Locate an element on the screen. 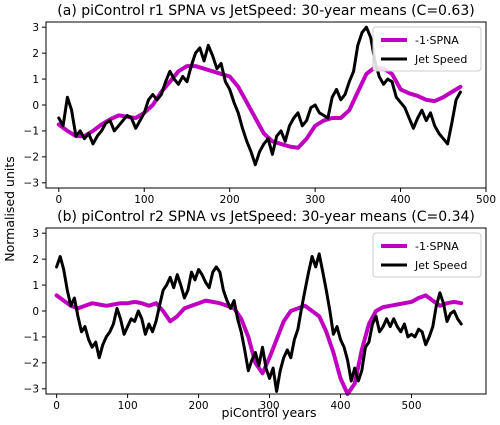 This screenshot has width=500, height=425. panel-b-y-tick-label: −3 is located at coordinates (31, 390).